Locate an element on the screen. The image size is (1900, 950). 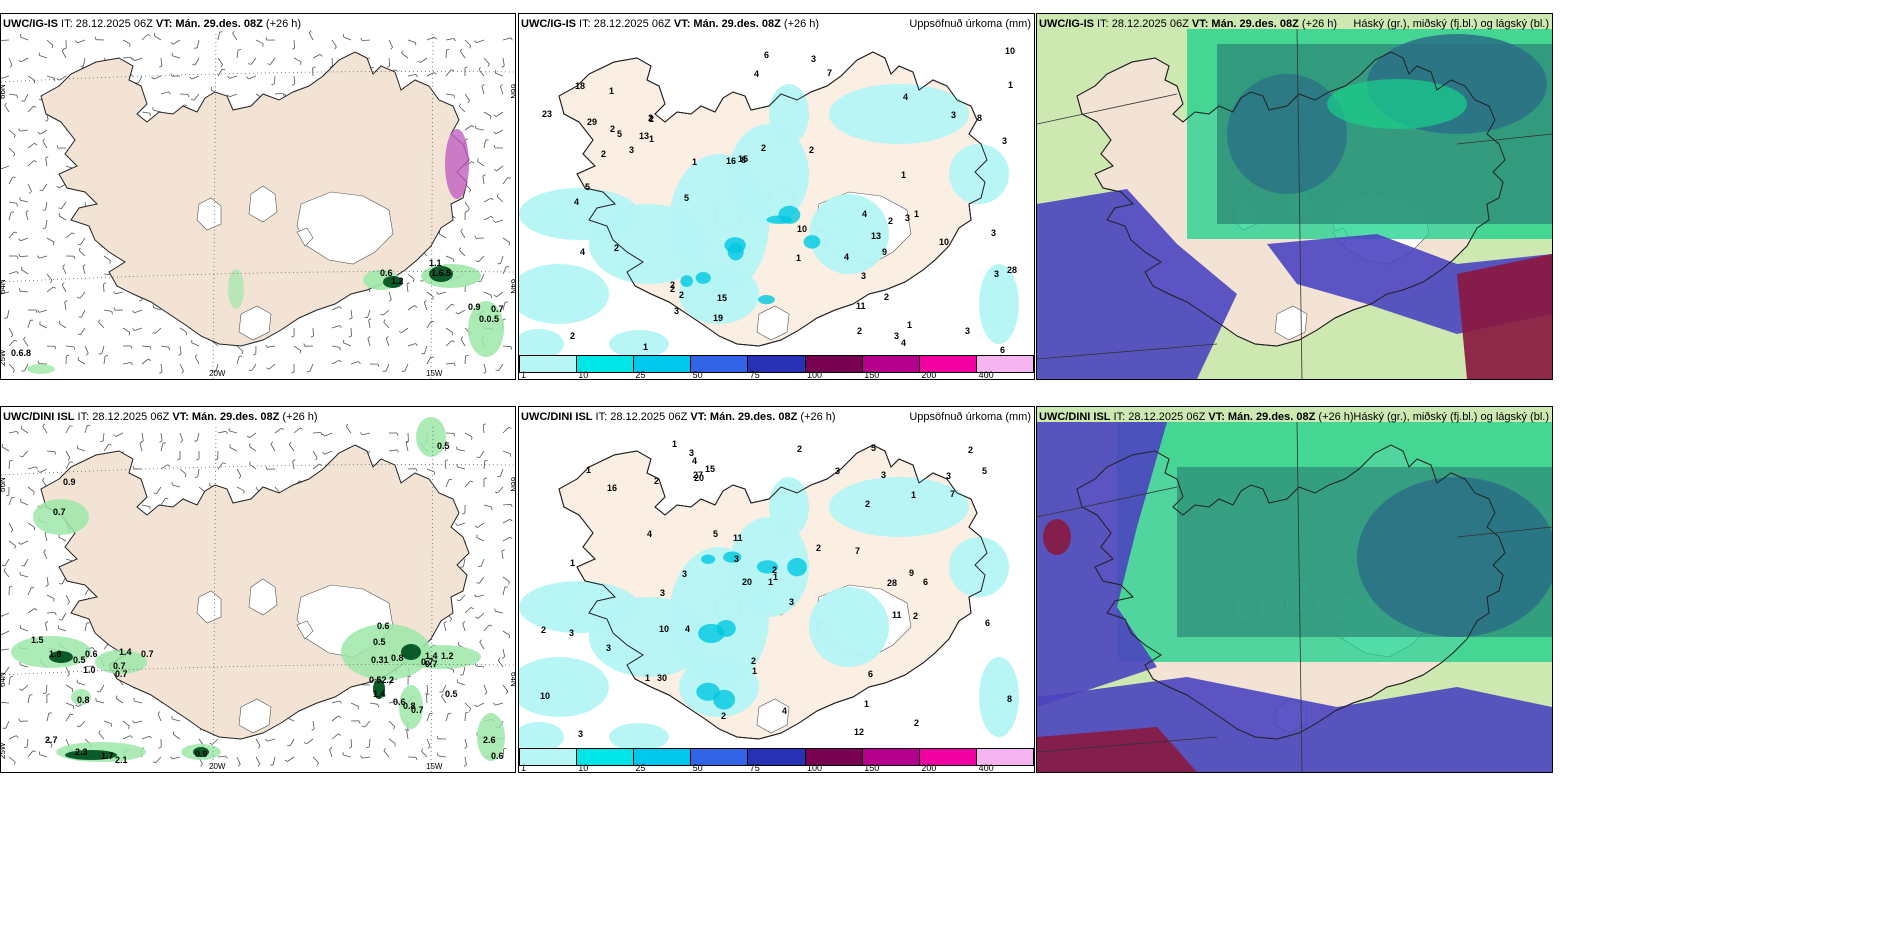
value-label: 2.7 is located at coordinates (51, 740).